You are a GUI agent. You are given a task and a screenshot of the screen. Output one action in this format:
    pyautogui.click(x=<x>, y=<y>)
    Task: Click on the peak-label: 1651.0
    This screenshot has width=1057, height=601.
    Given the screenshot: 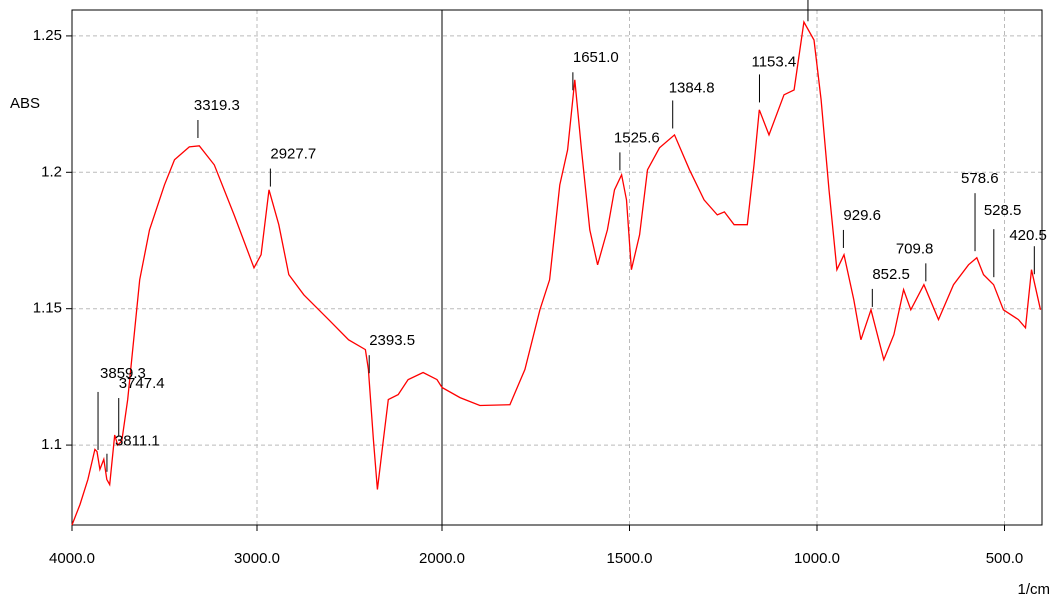 What is the action you would take?
    pyautogui.click(x=596, y=57)
    